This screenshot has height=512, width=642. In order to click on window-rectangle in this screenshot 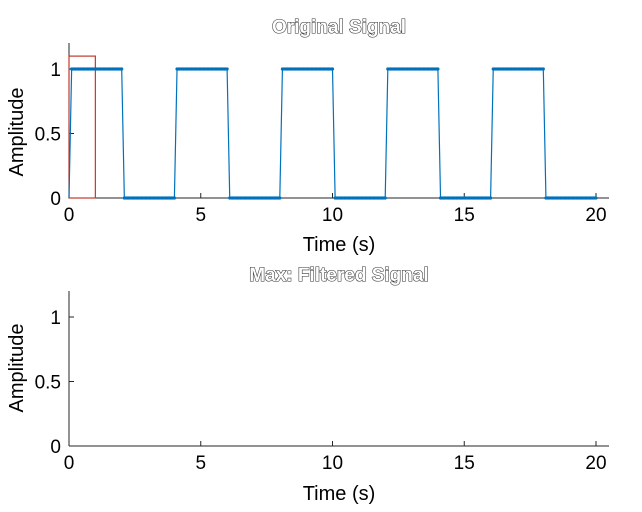, I will do `click(82, 127)`.